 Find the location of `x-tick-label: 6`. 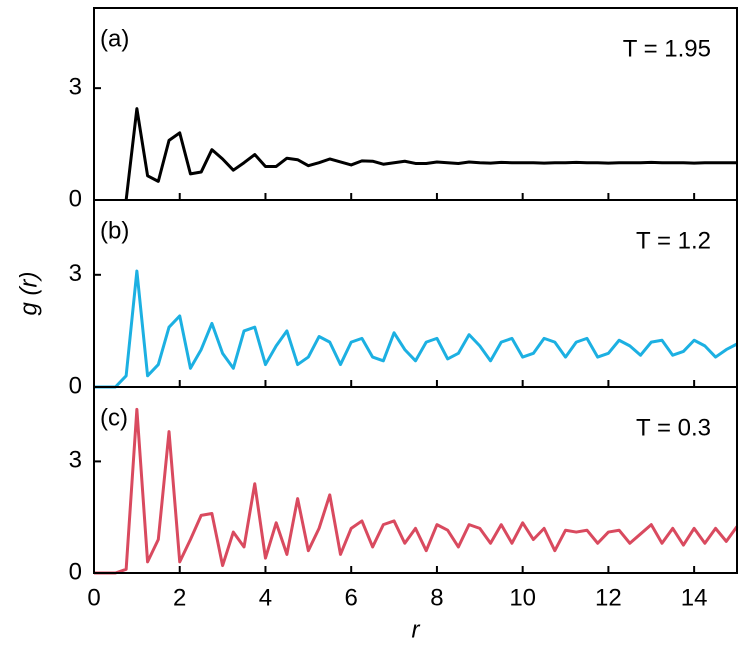

x-tick-label: 6 is located at coordinates (351, 597).